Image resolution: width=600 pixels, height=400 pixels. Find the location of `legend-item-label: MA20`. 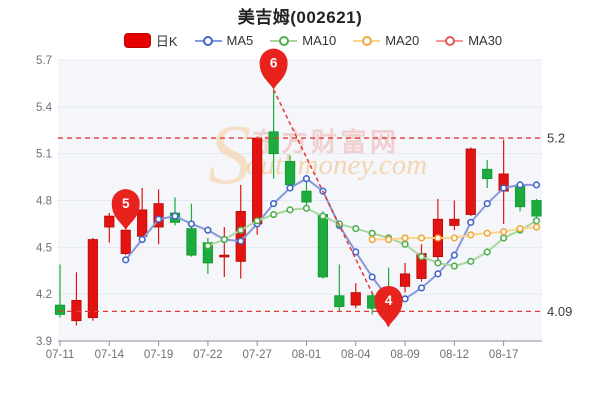

legend-item-label: MA20 is located at coordinates (402, 40).